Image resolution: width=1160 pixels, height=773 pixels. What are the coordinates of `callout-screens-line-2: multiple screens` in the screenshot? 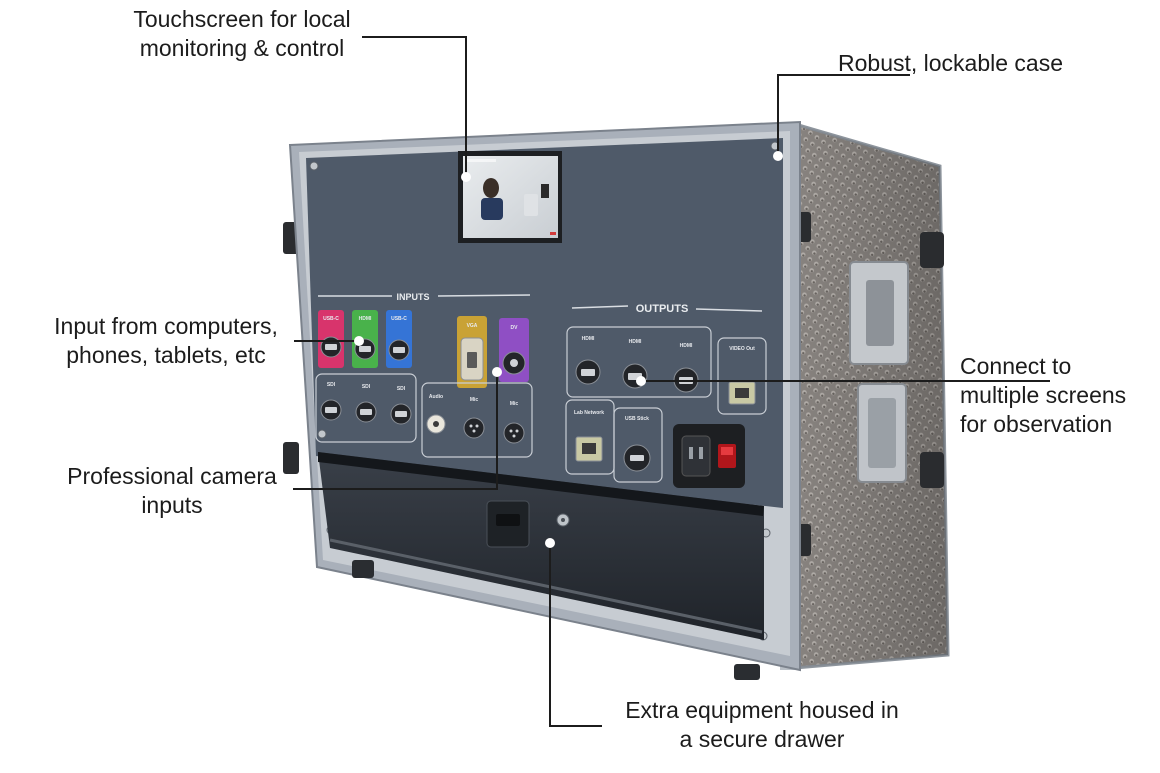 It's located at (1043, 395).